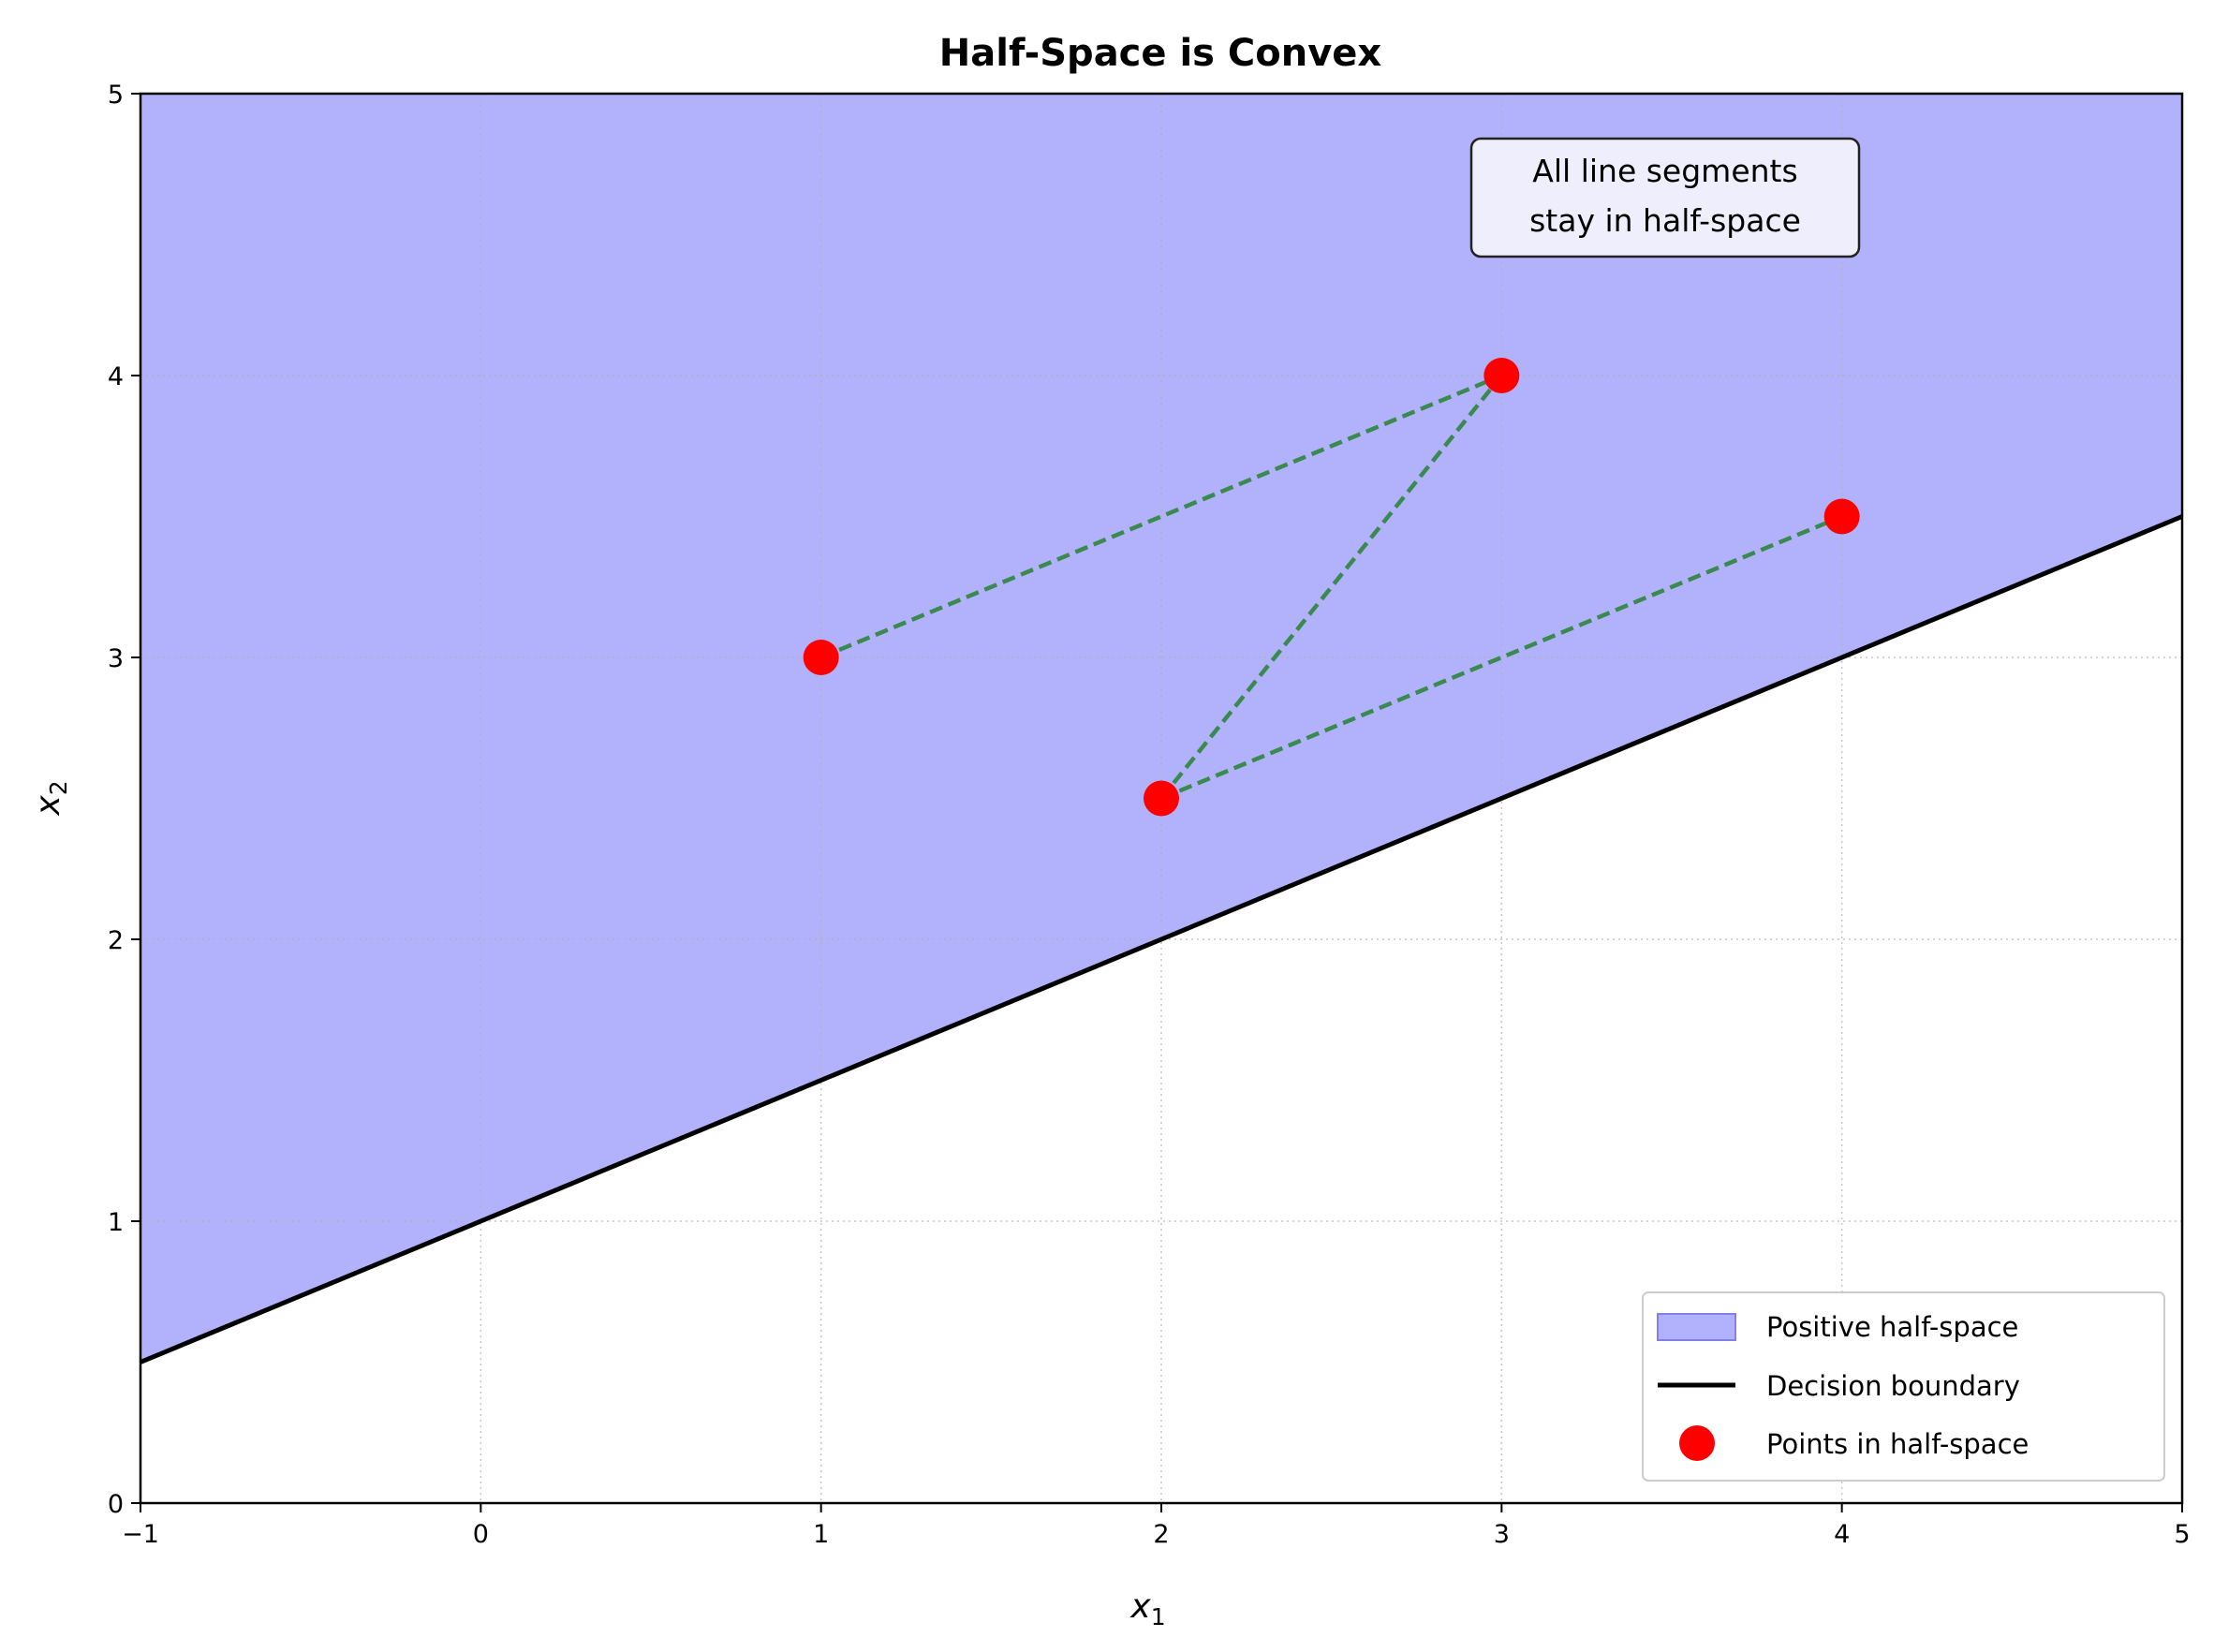  I want to click on annotation-background, so click(1665, 197).